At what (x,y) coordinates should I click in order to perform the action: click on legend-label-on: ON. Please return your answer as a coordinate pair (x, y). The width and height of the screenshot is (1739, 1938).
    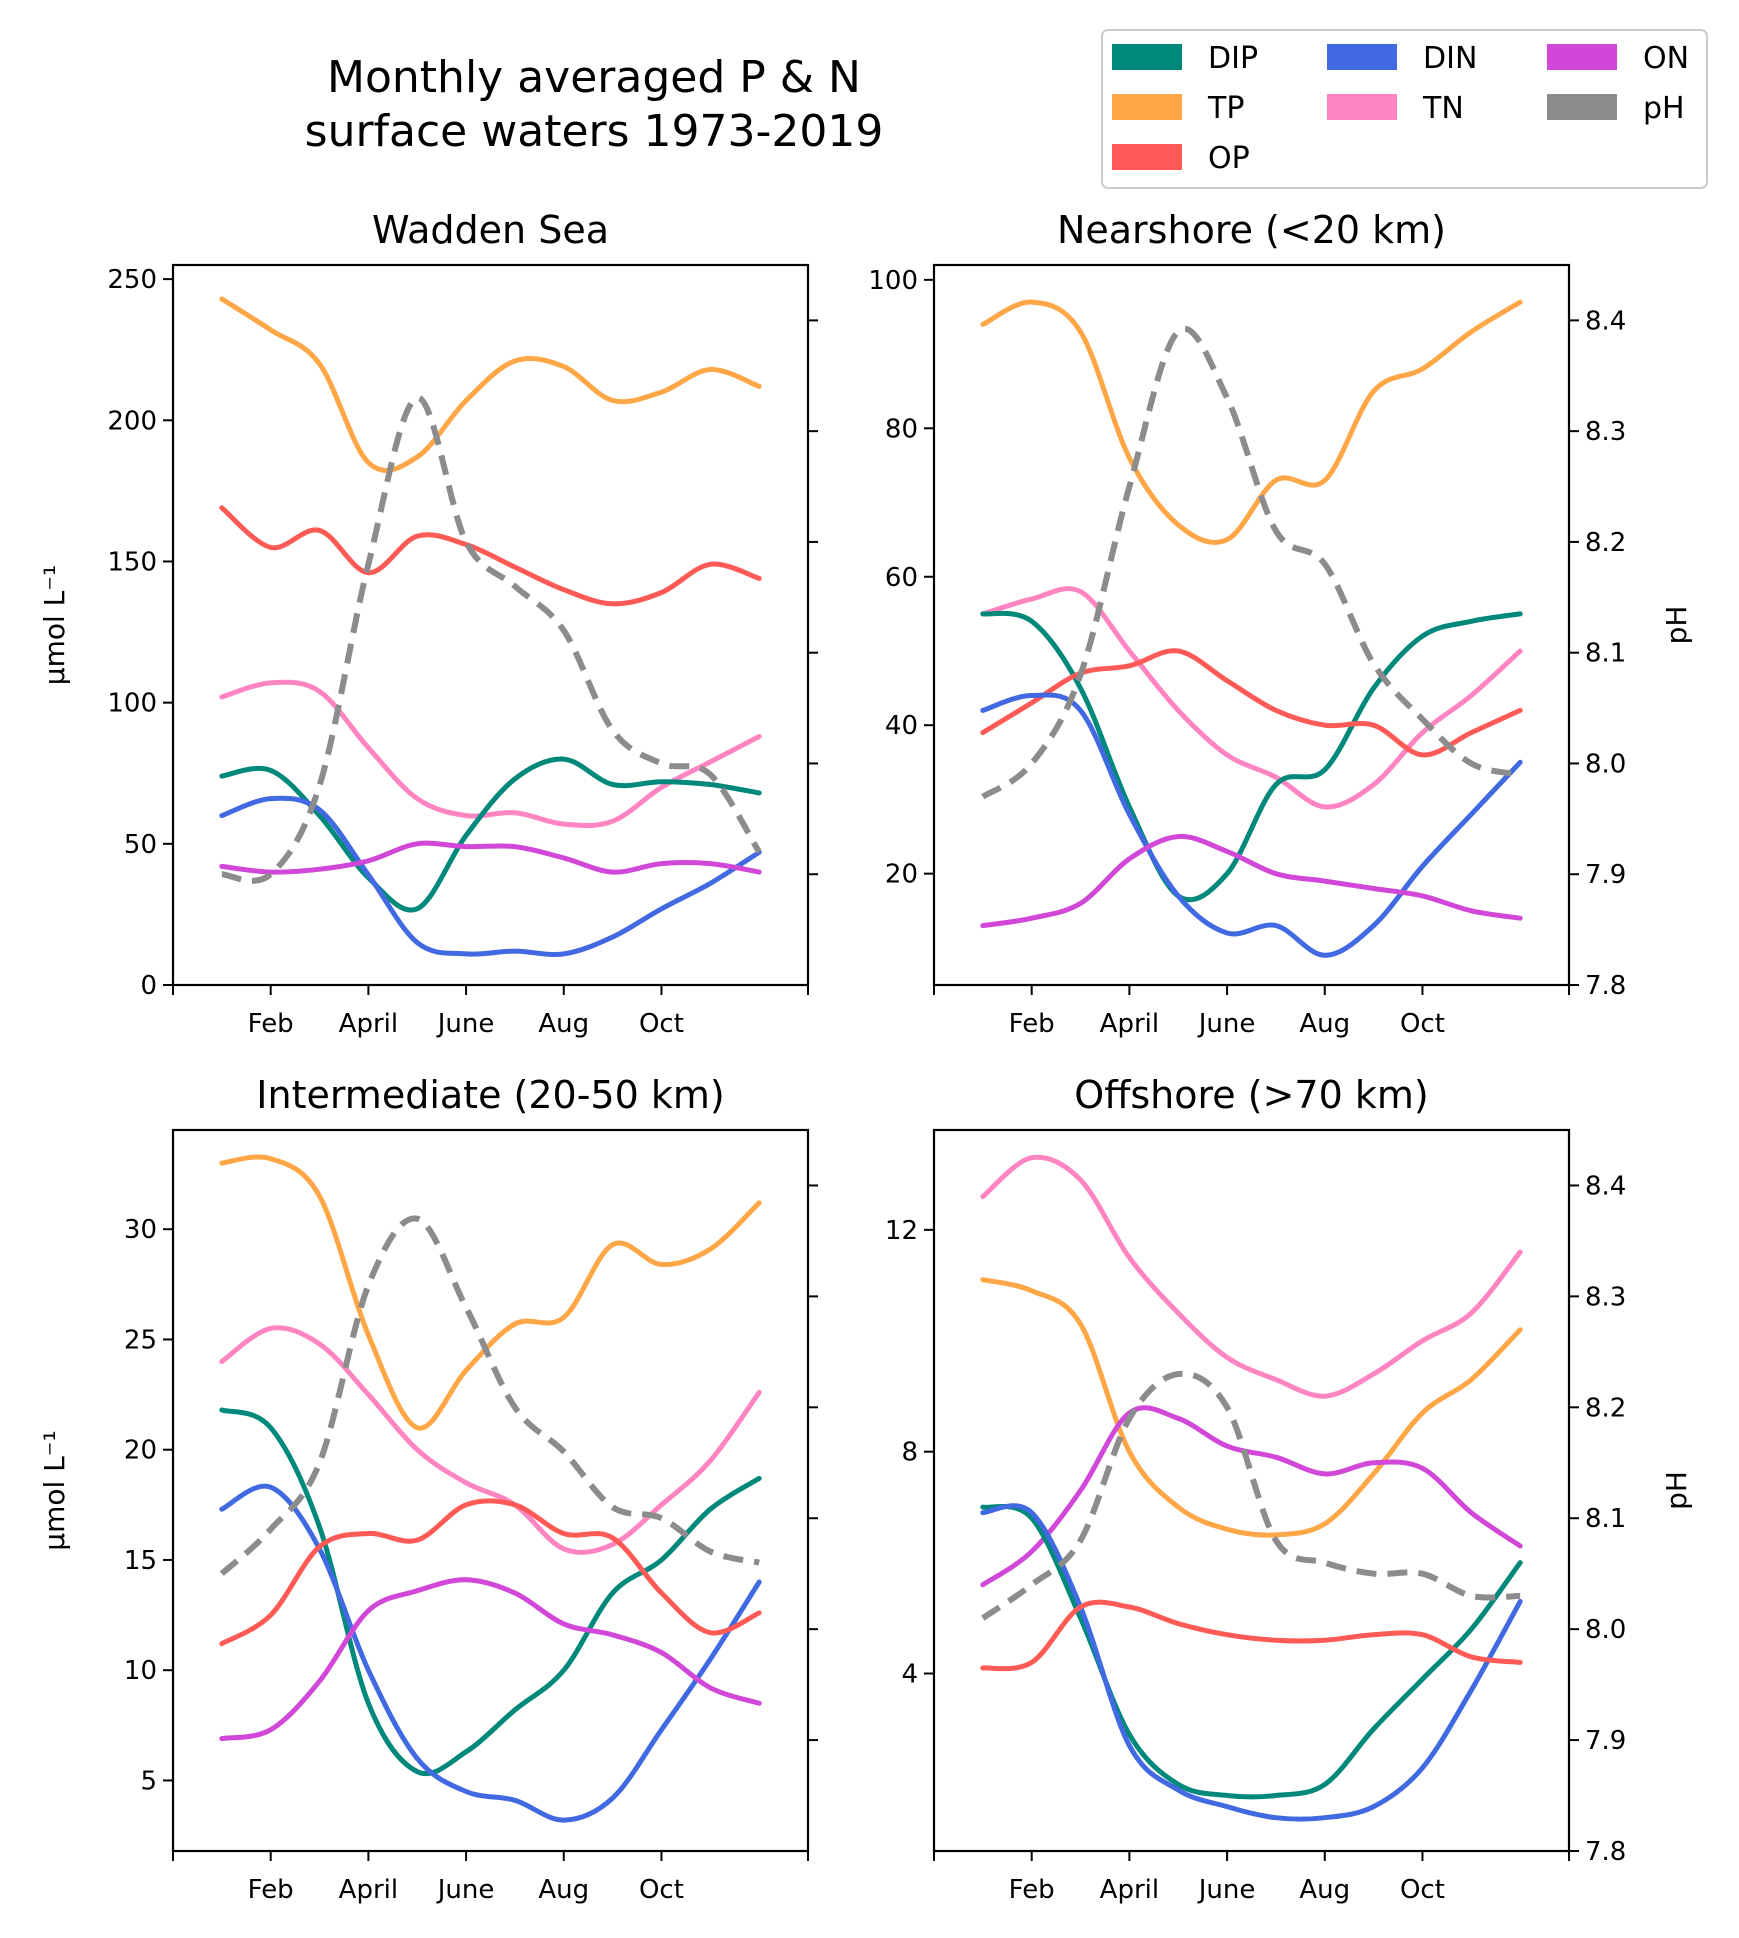
    Looking at the image, I should click on (1666, 58).